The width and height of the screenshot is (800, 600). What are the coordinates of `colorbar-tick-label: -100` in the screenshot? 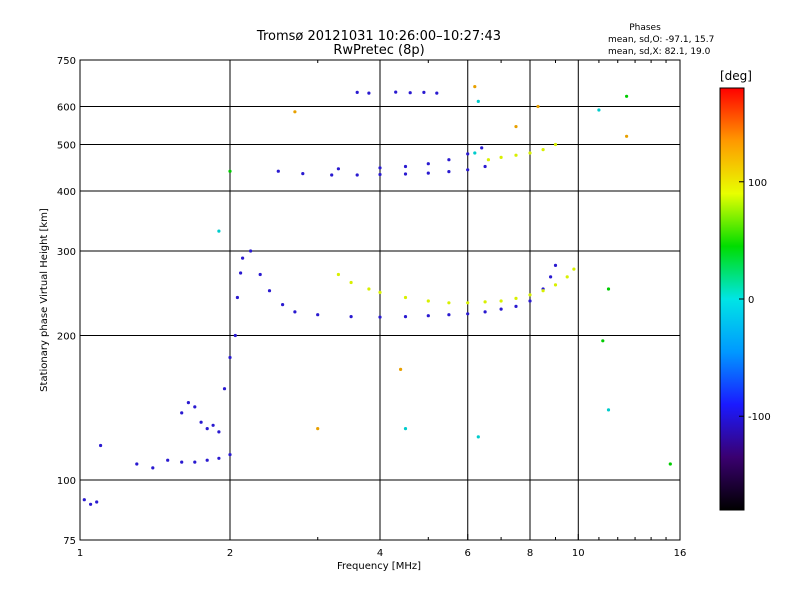 It's located at (759, 417).